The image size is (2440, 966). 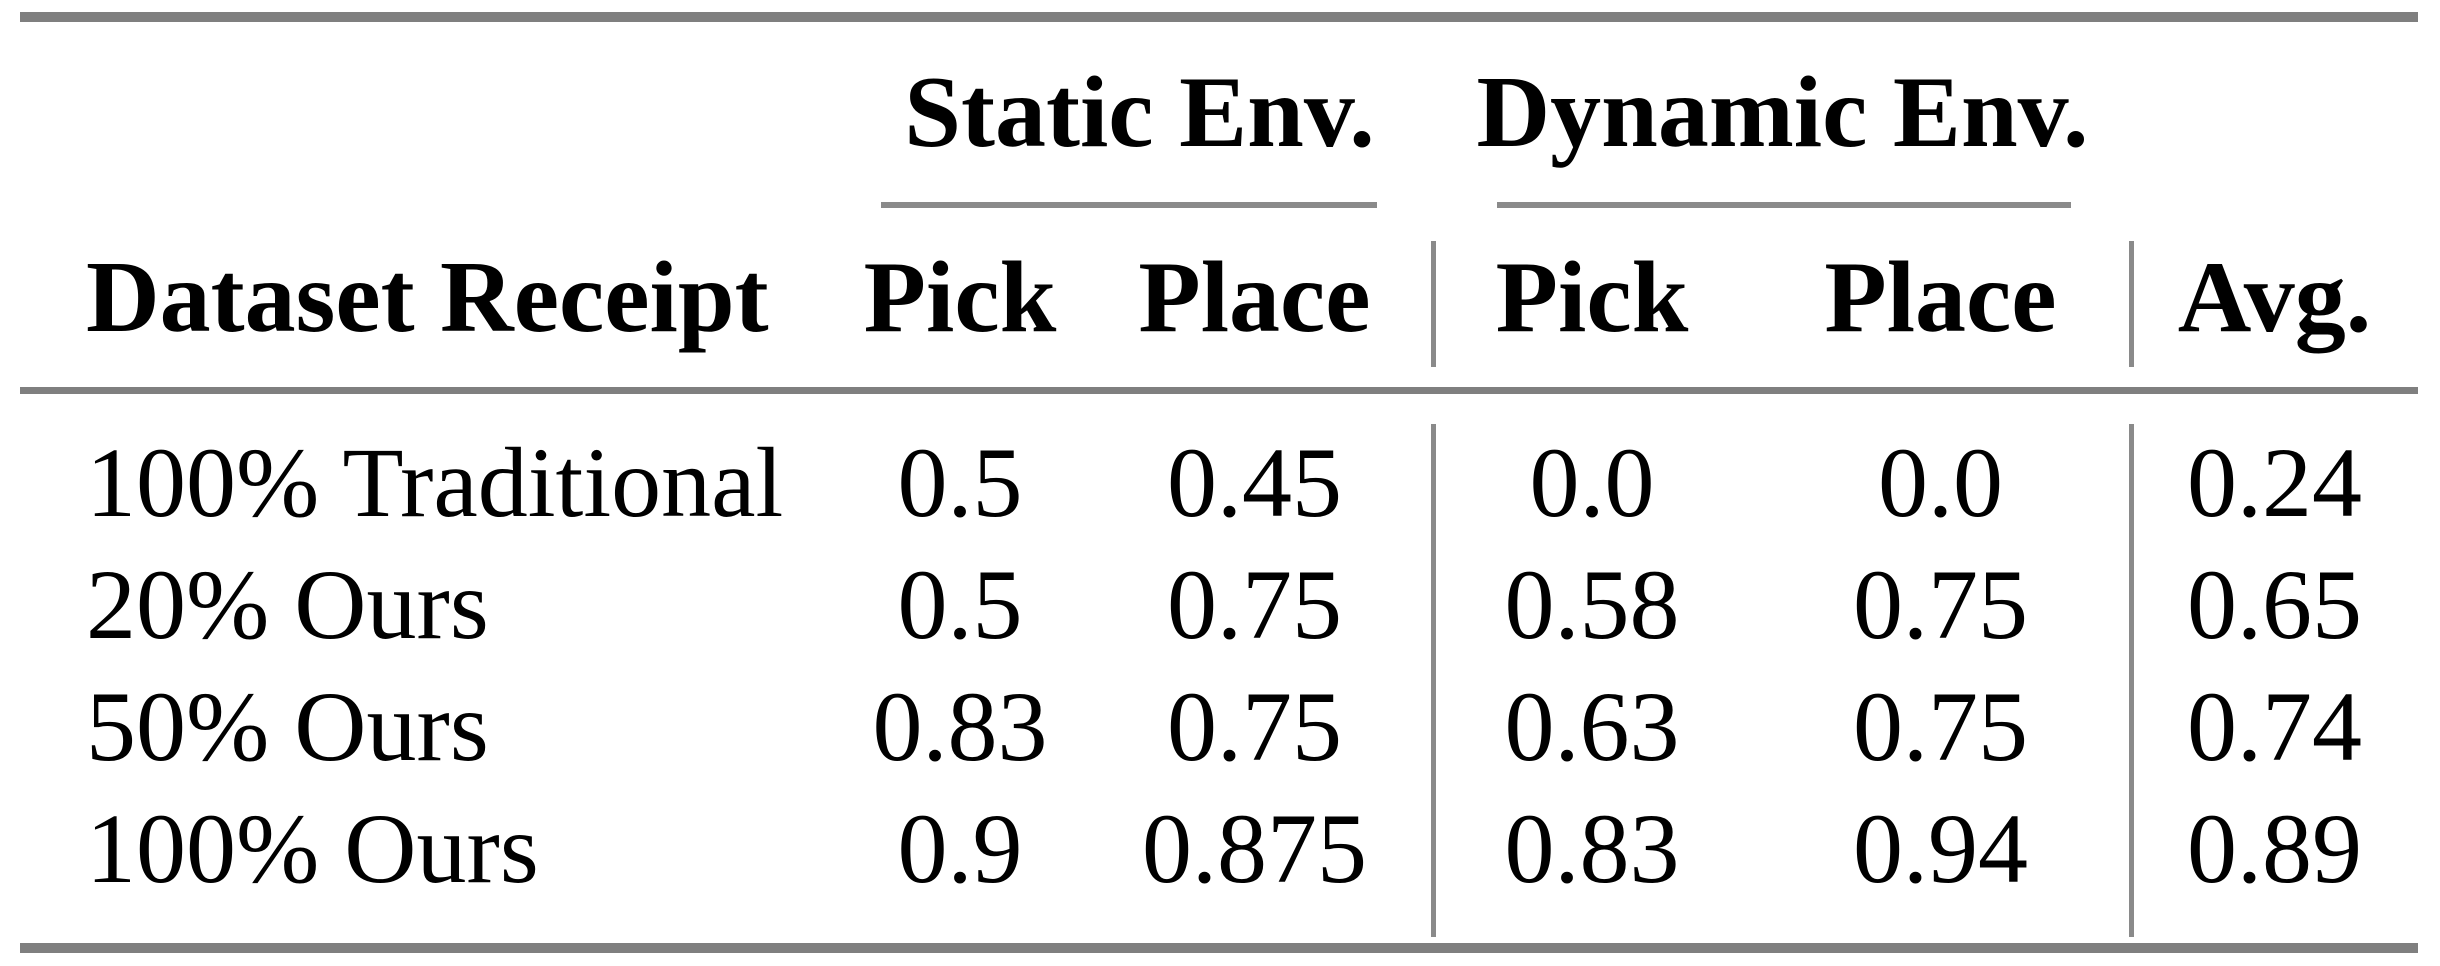 What do you see at coordinates (2274, 726) in the screenshot?
I see `avg-value: 0.74` at bounding box center [2274, 726].